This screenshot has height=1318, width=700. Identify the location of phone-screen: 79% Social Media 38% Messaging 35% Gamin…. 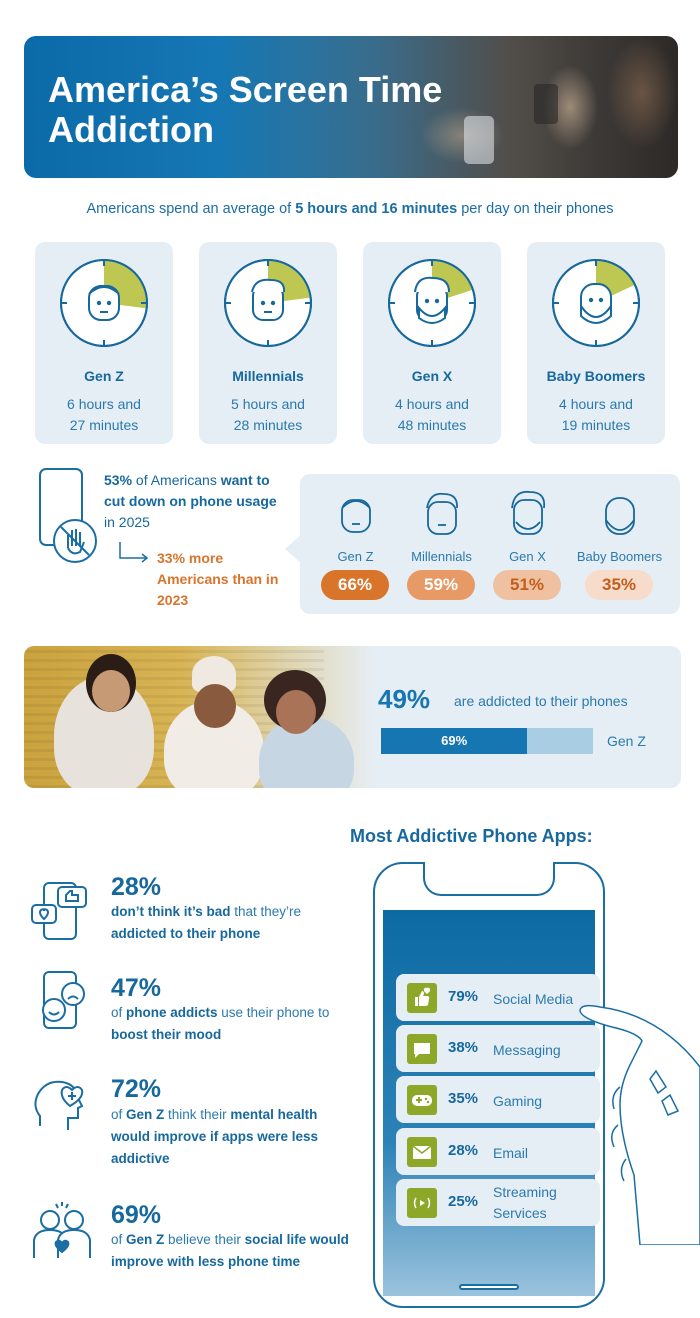
(491, 1103).